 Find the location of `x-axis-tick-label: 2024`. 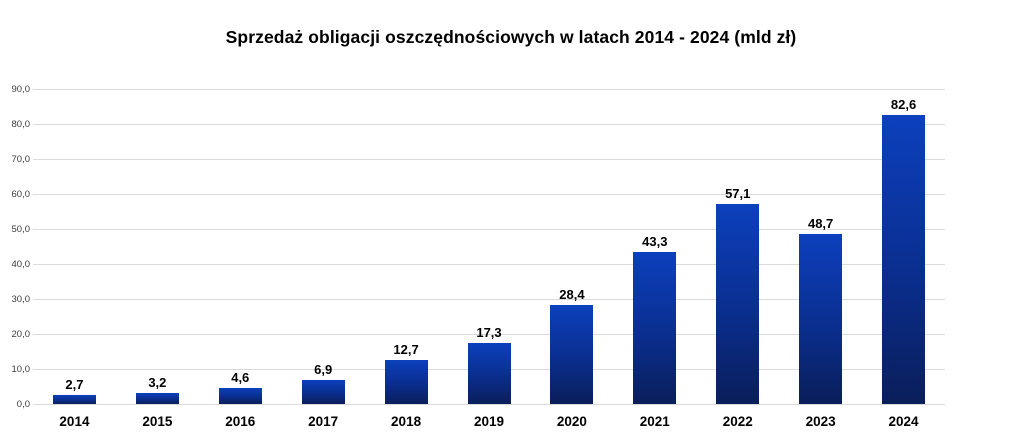

x-axis-tick-label: 2024 is located at coordinates (903, 421).